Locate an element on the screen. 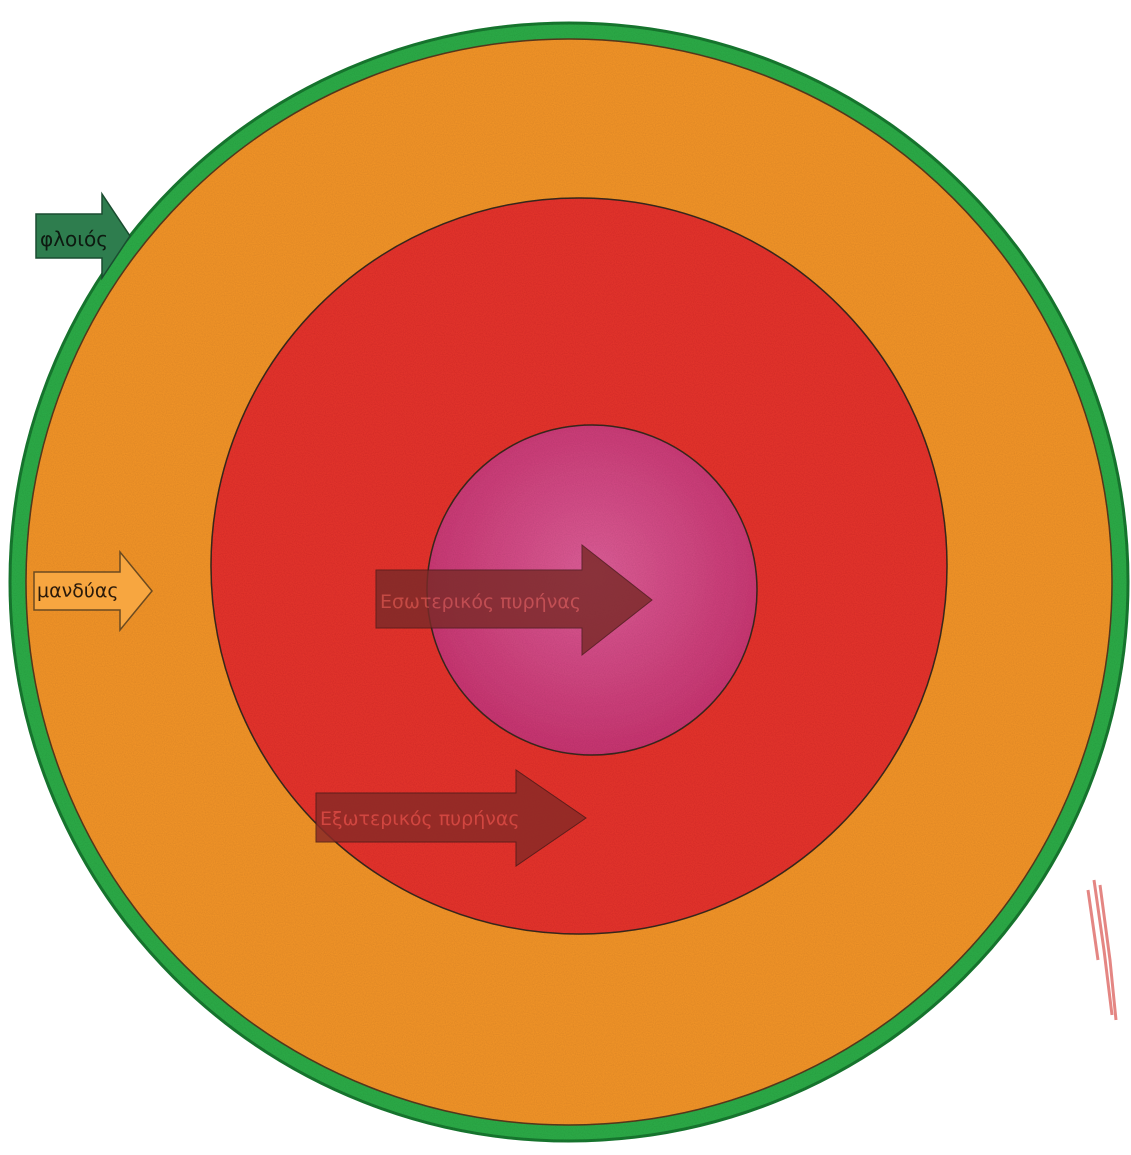 Image resolution: width=1131 pixels, height=1155 pixels. inner-core-label: Εσωτερικός πυρήνας is located at coordinates (480, 602).